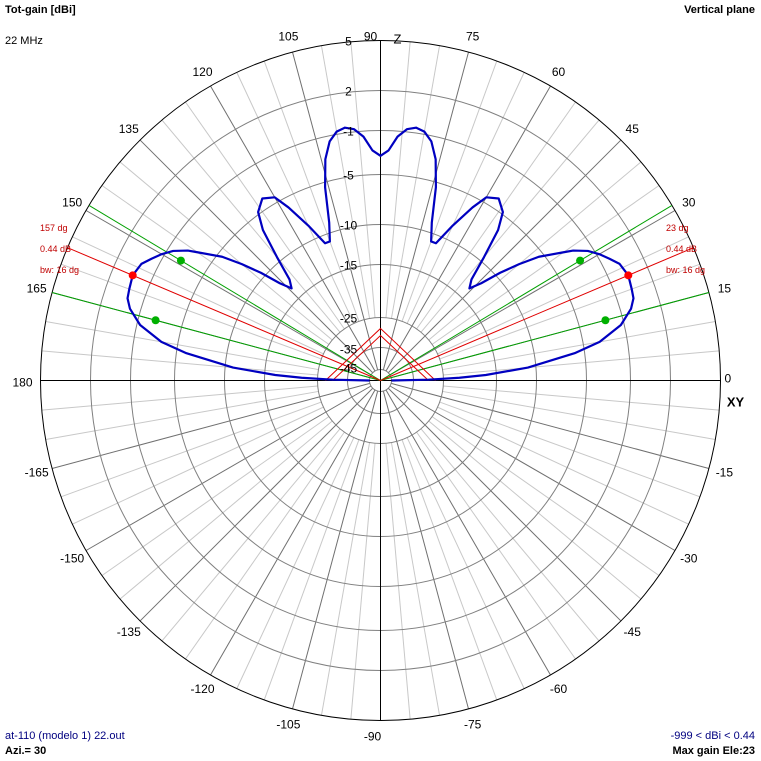  Describe the element at coordinates (380, 357) in the screenshot. I see `reference-triangle-inner` at that location.